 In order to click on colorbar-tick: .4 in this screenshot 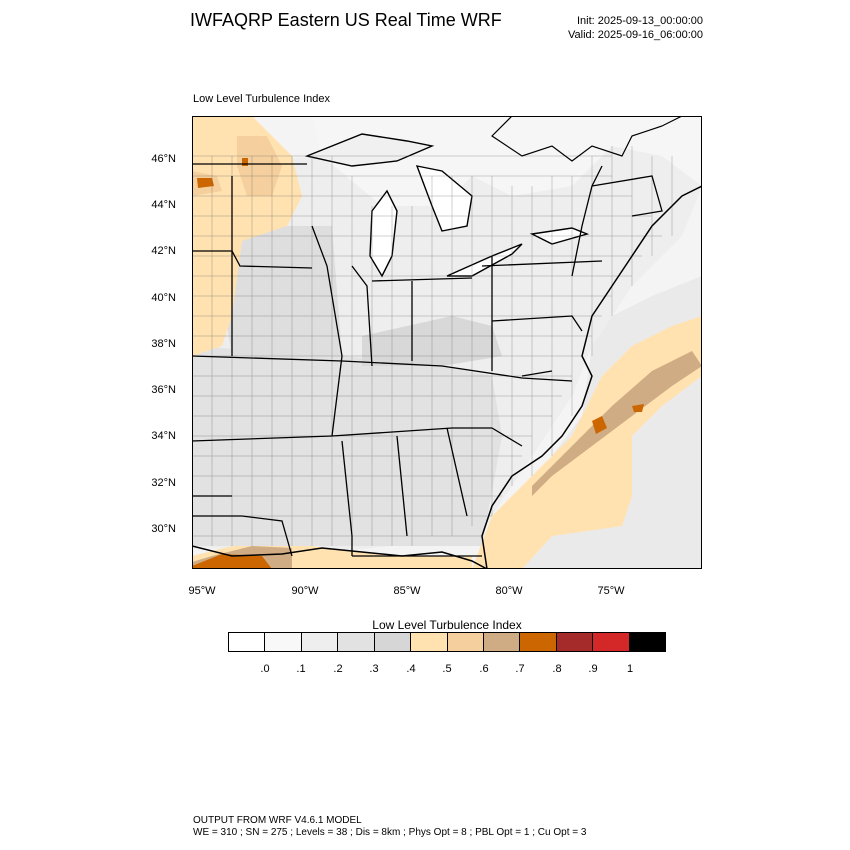, I will do `click(411, 669)`.